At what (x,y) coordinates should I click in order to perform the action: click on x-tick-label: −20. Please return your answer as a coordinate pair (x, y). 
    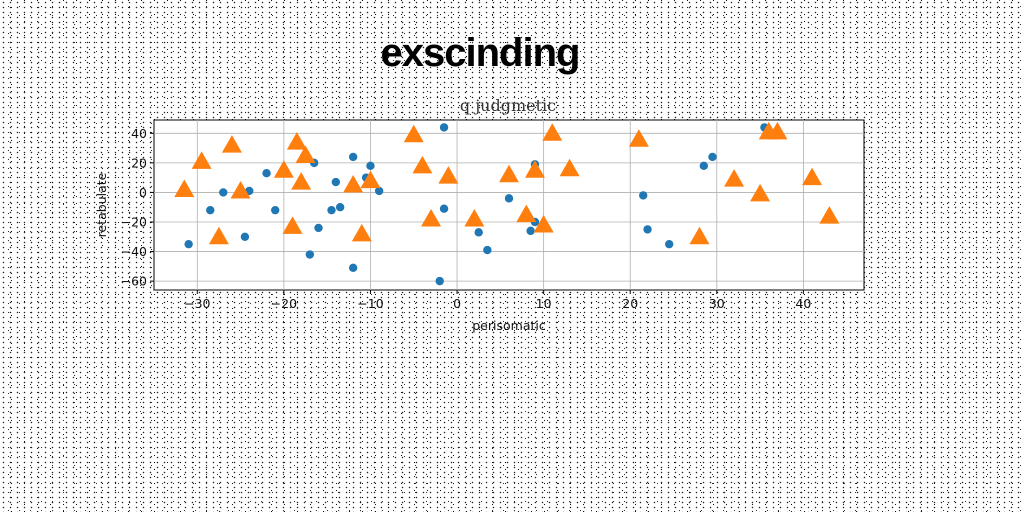
    Looking at the image, I should click on (284, 303).